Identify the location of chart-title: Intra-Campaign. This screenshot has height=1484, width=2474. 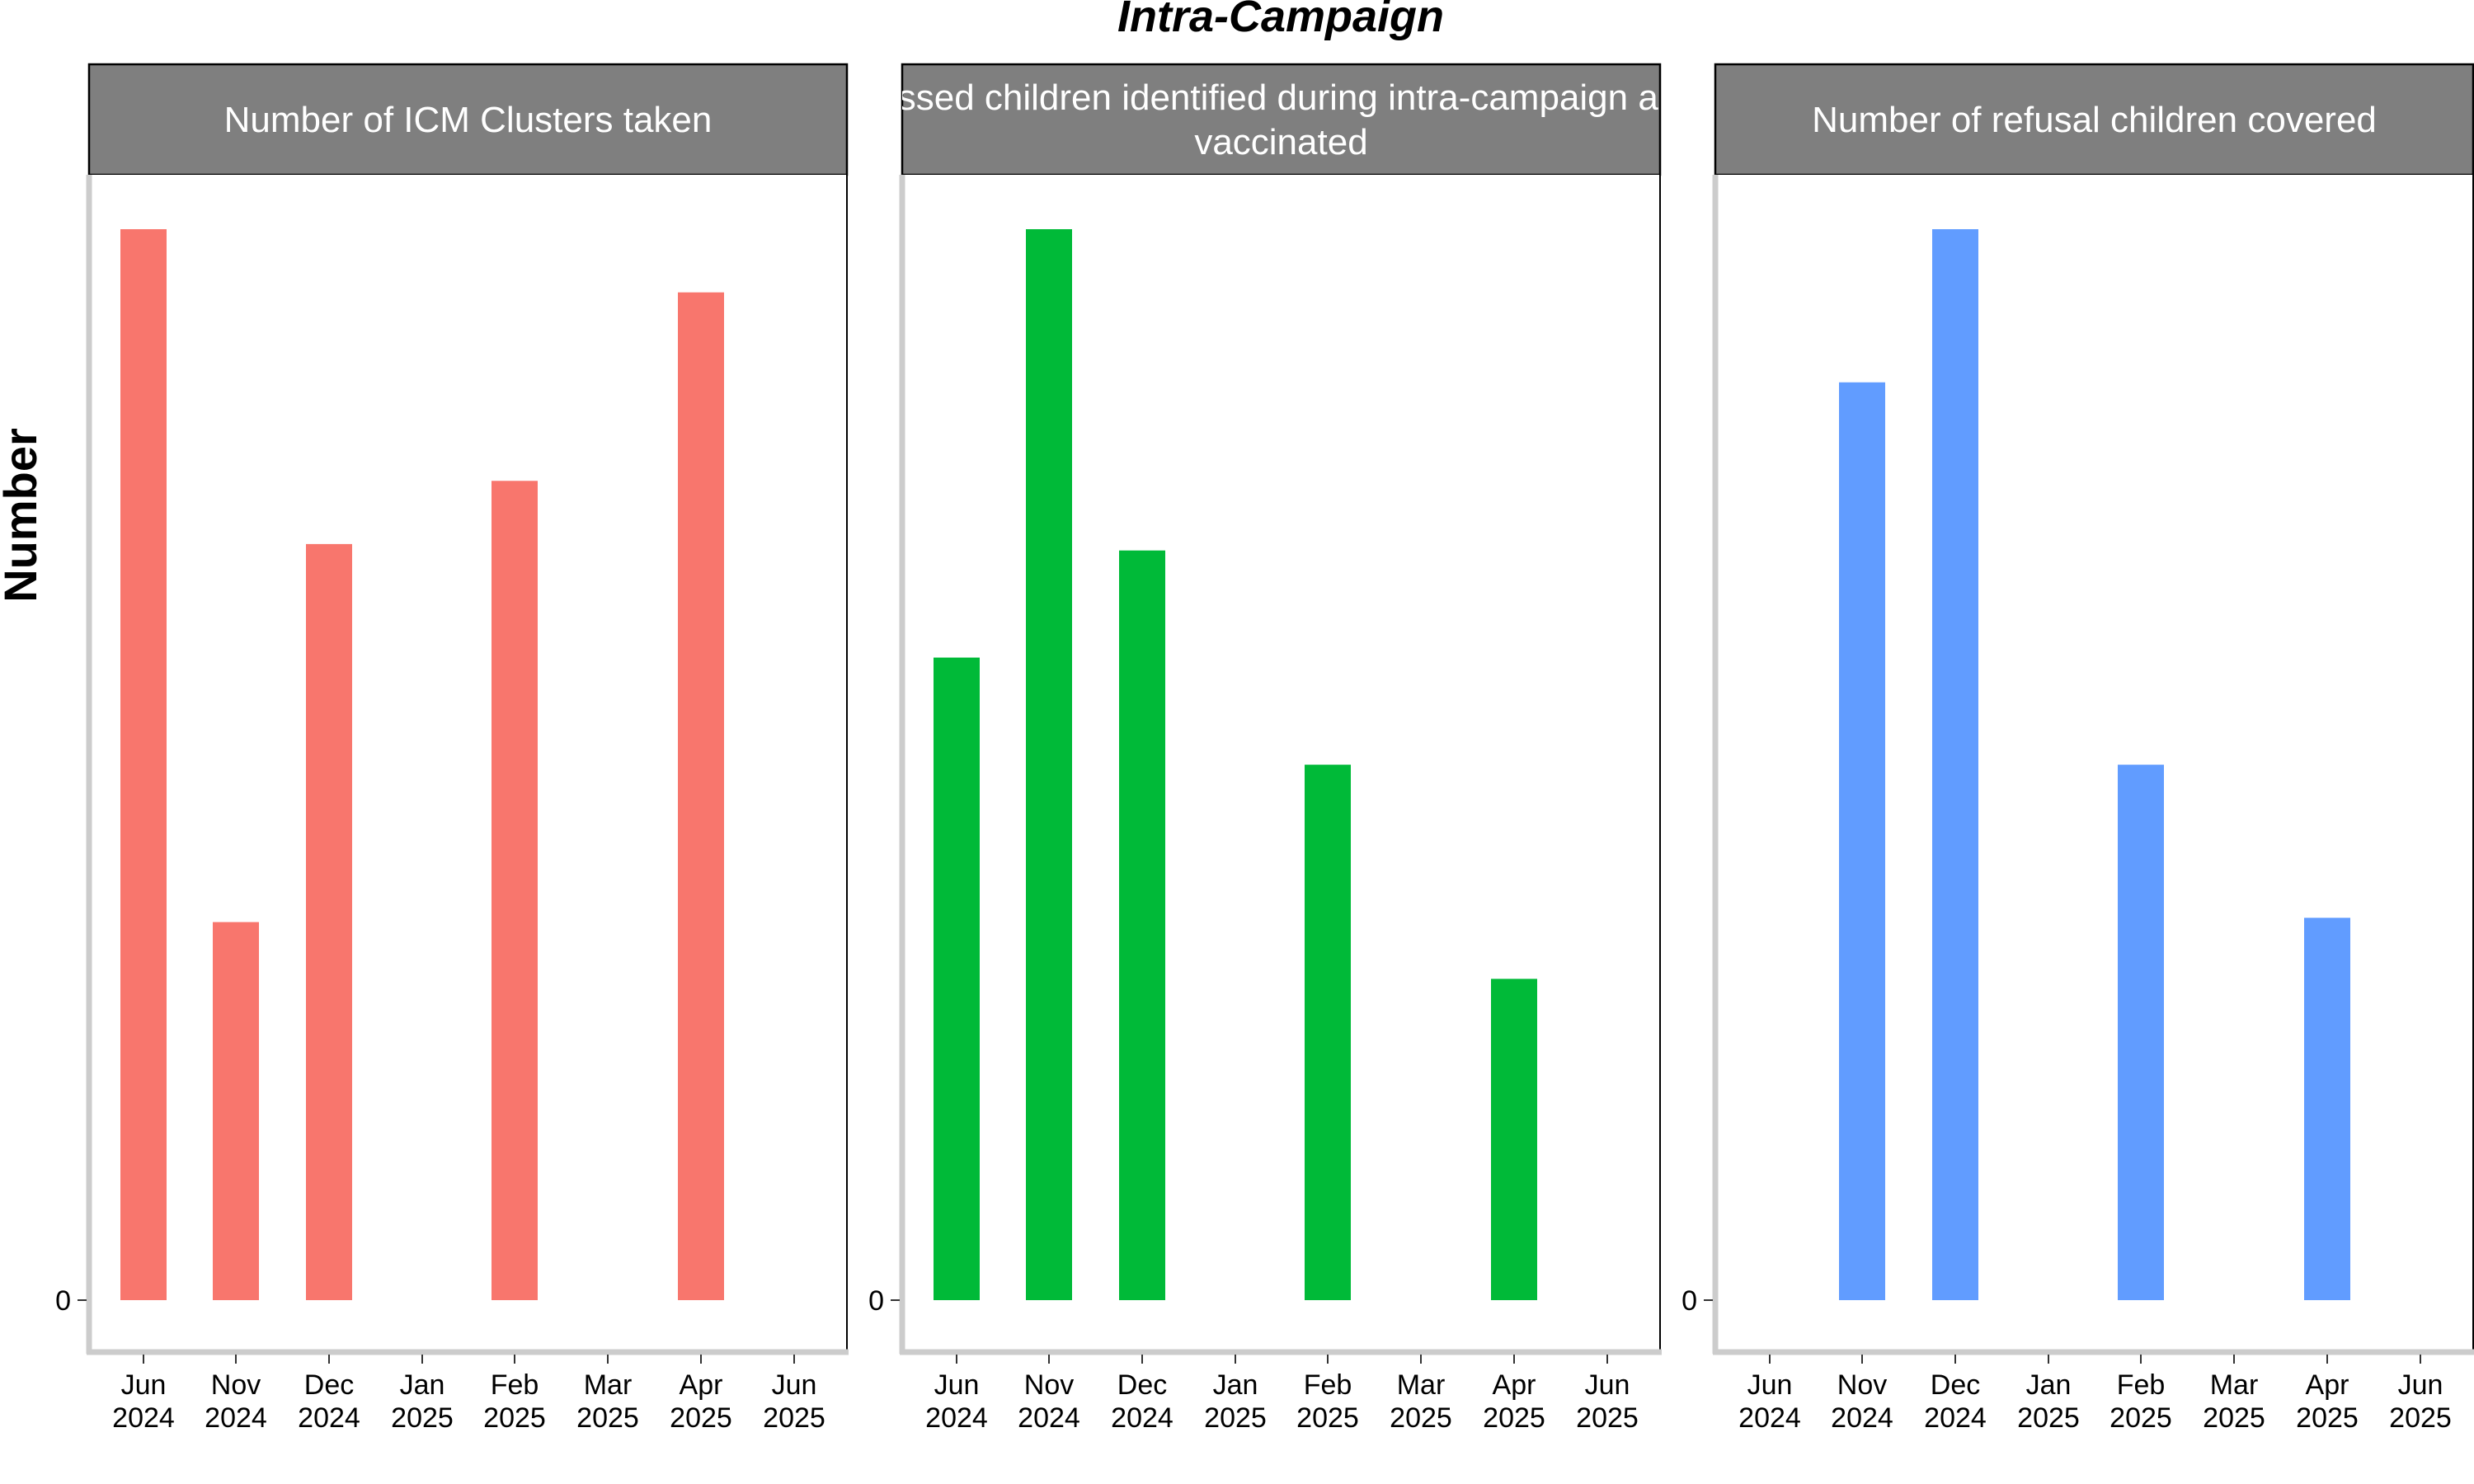
(1280, 20).